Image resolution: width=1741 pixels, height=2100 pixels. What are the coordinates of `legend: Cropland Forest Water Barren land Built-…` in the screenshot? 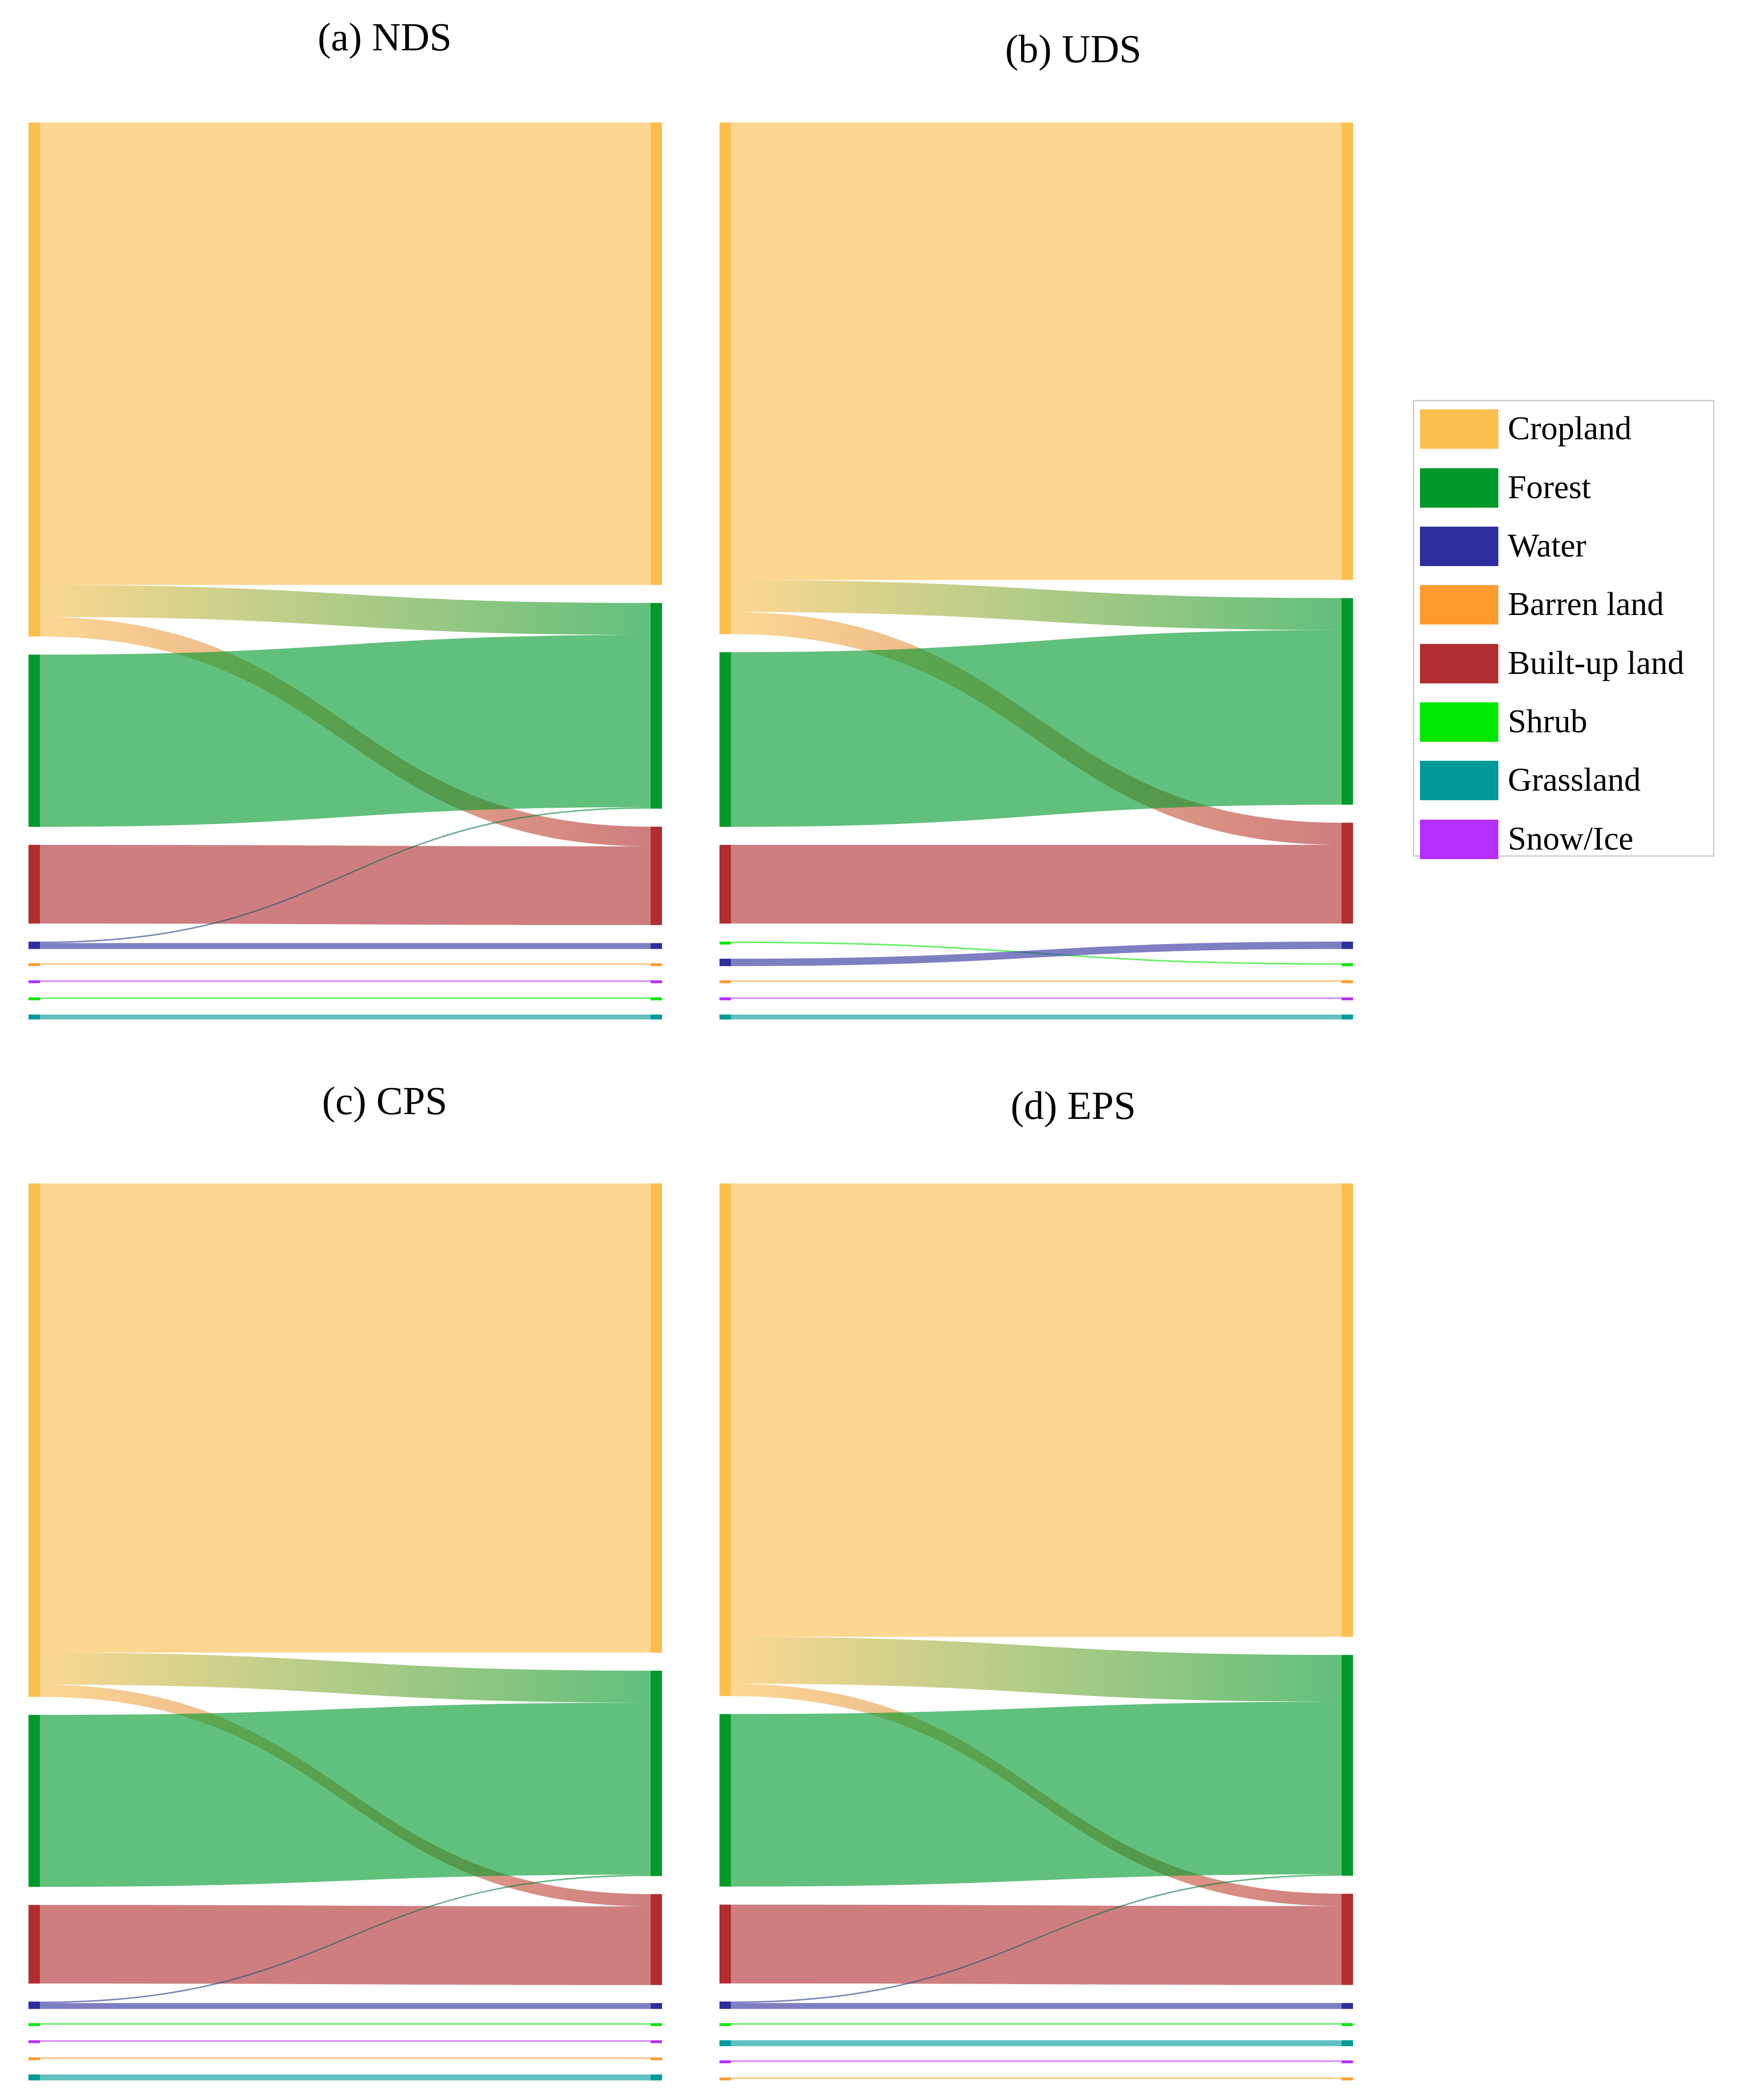 It's located at (1564, 629).